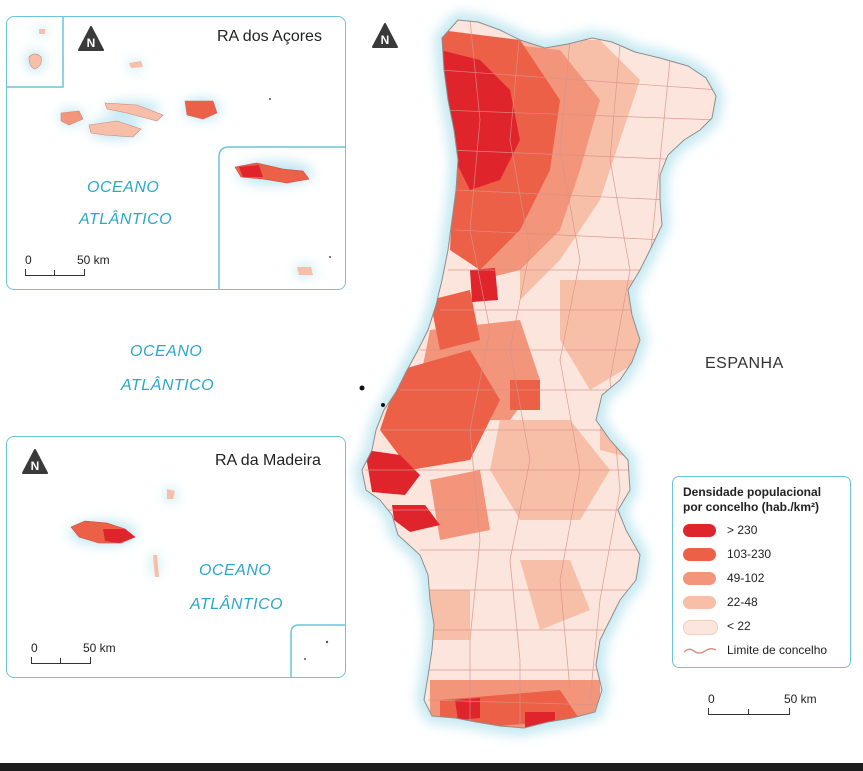 The width and height of the screenshot is (863, 771). Describe the element at coordinates (768, 707) in the screenshot. I see `main-scale-bar: 0 50 km` at that location.